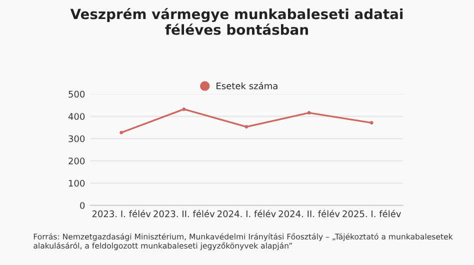 The height and width of the screenshot is (265, 474). Describe the element at coordinates (76, 116) in the screenshot. I see `y-tick-label: 400` at that location.